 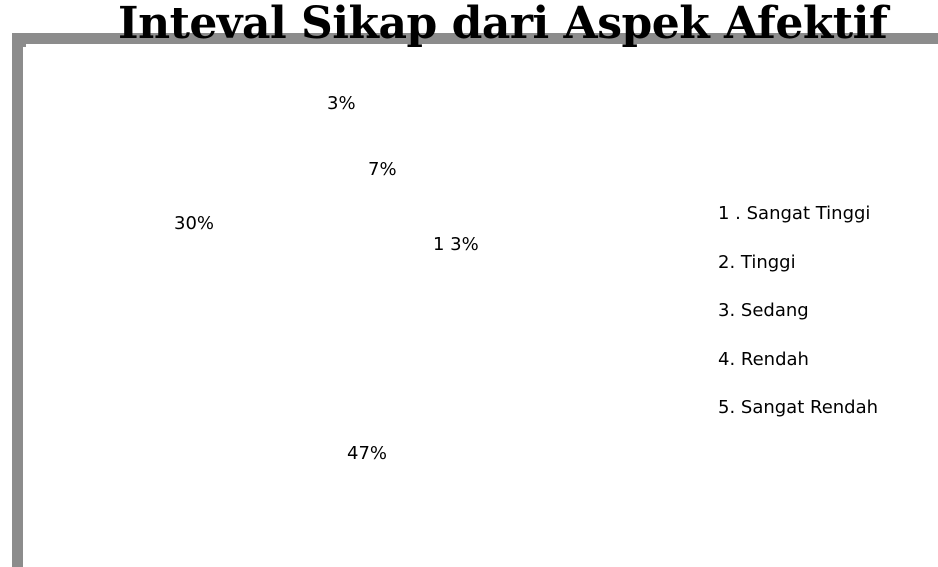 What do you see at coordinates (475, 38) in the screenshot?
I see `frame-top-border` at bounding box center [475, 38].